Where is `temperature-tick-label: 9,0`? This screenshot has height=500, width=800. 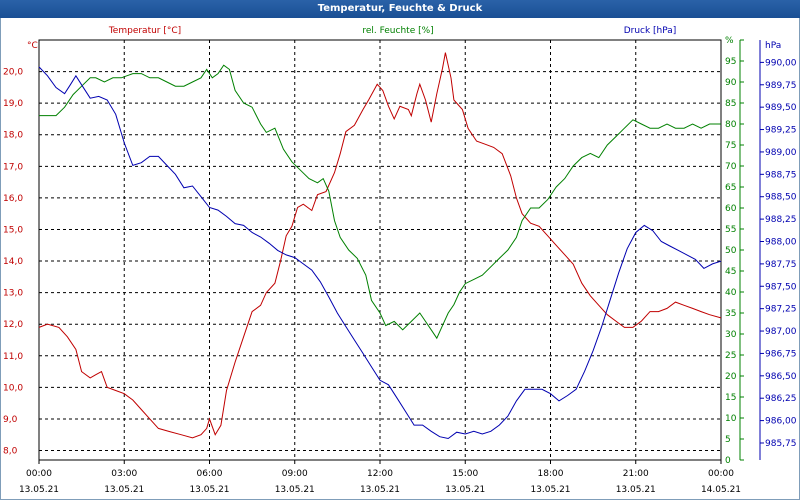
temperature-tick-label: 9,0 is located at coordinates (10, 420).